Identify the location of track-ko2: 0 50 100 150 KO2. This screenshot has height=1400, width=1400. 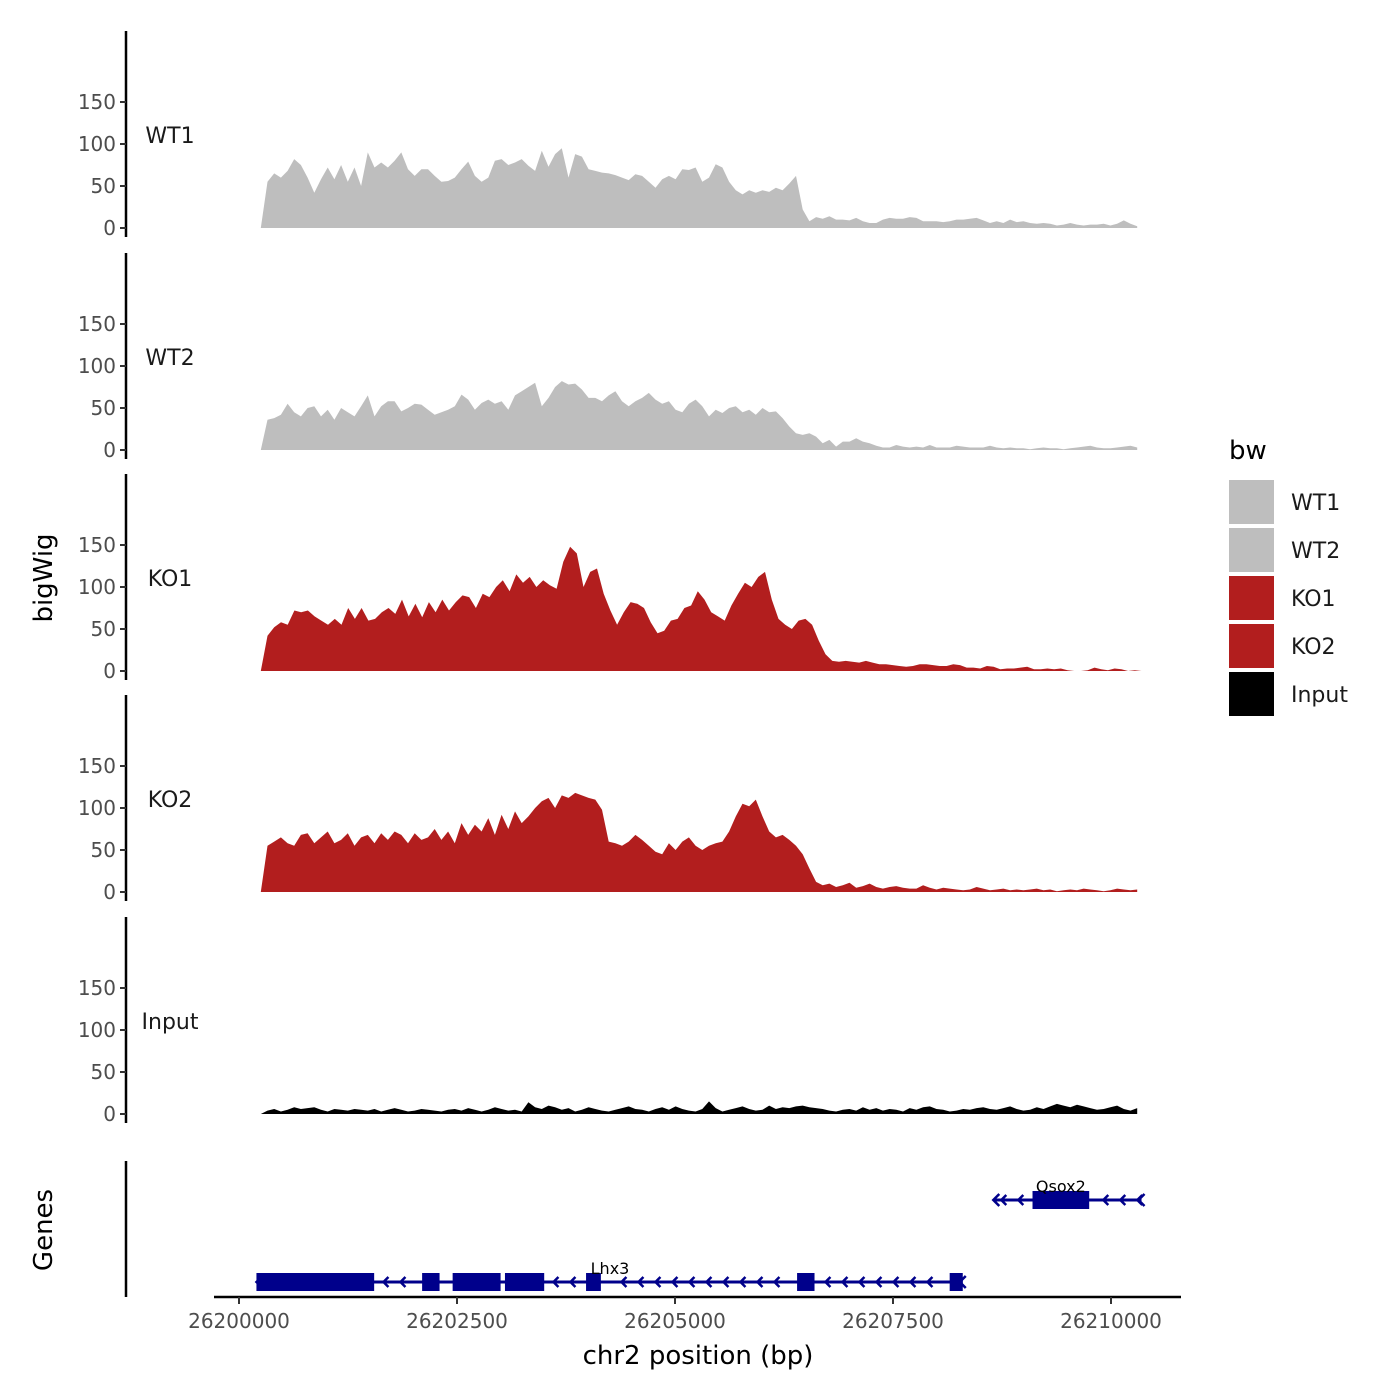
(608, 799).